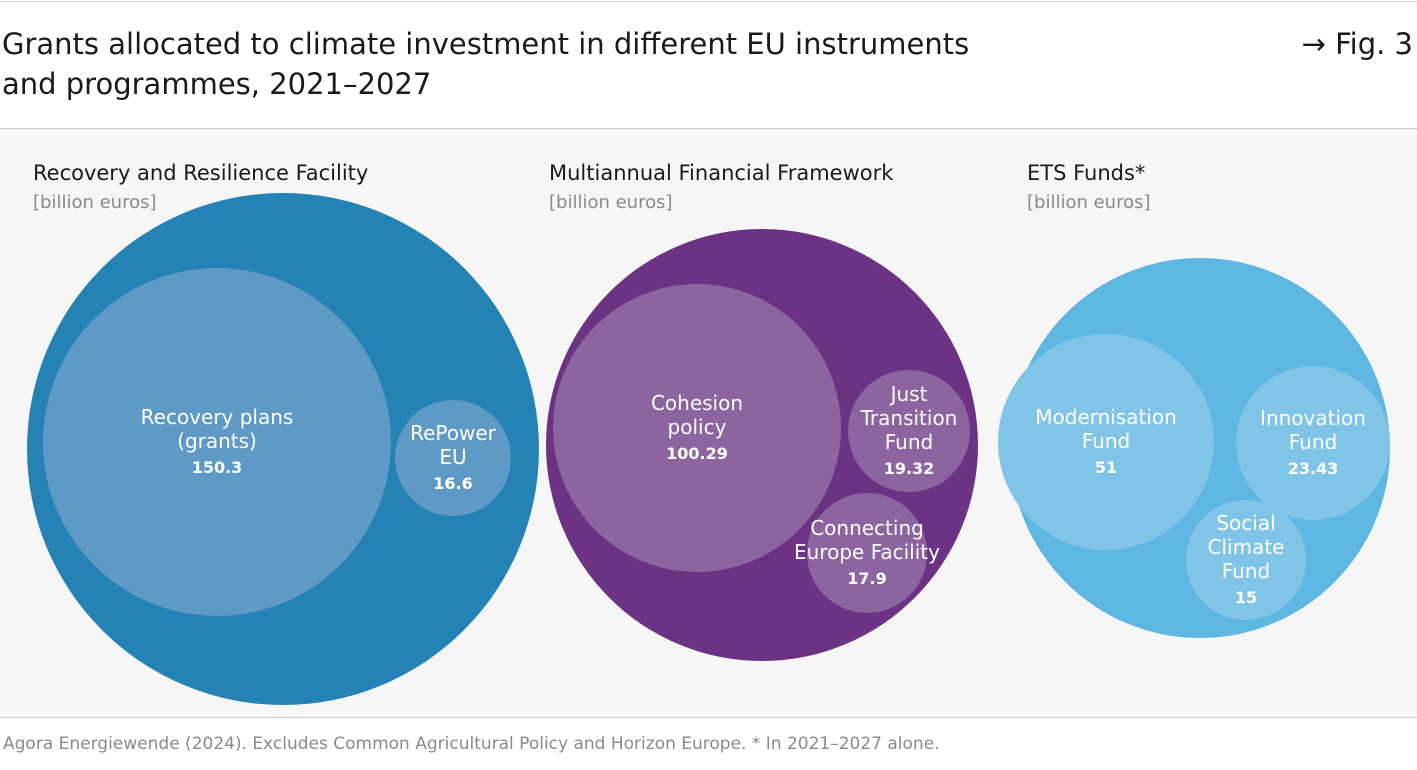  I want to click on mff-group-unit: [billion euros], so click(611, 202).